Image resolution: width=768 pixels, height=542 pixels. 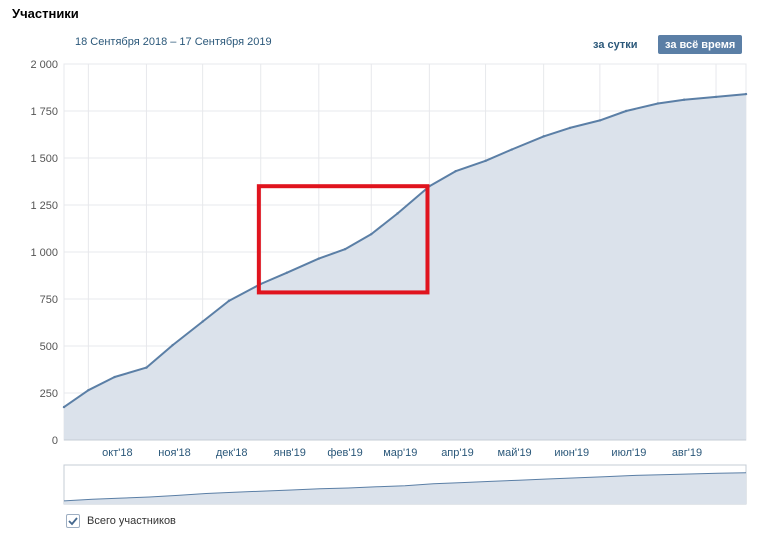 I want to click on legend: Всего участников, so click(x=121, y=521).